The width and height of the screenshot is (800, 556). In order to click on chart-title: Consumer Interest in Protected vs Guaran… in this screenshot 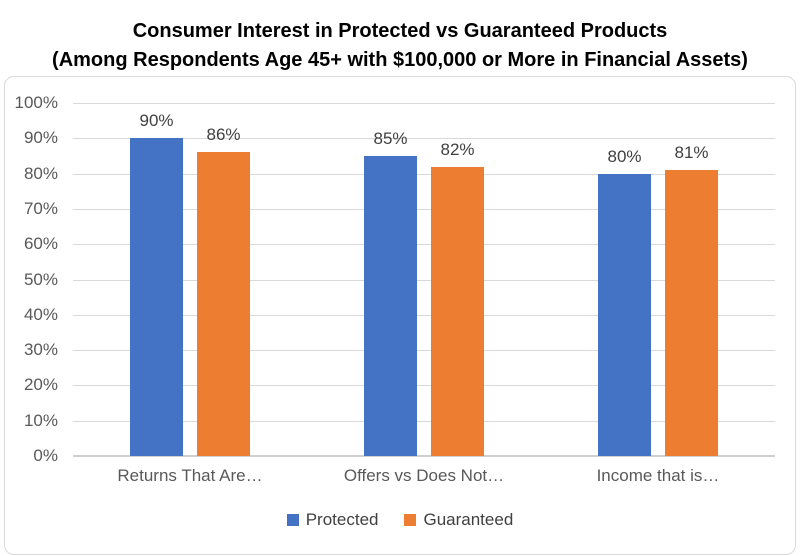, I will do `click(400, 37)`.